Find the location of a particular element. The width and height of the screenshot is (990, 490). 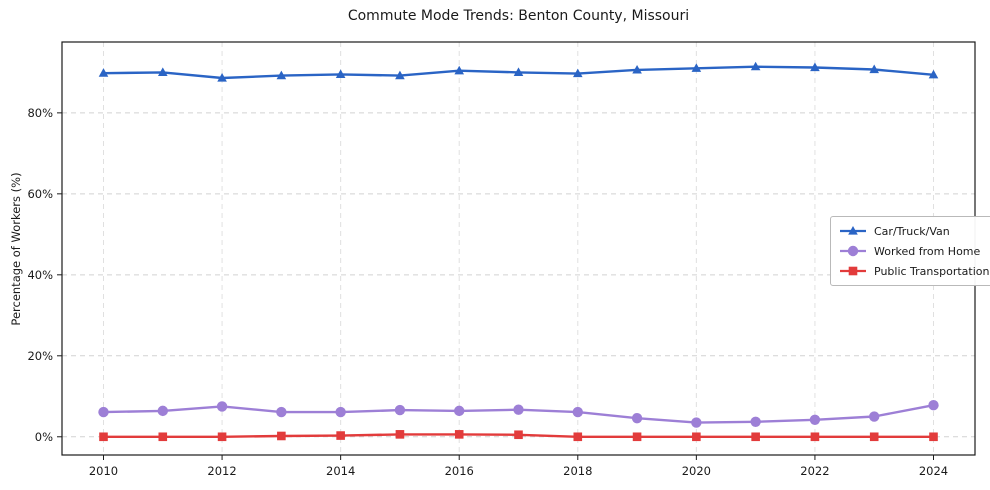

y-tick-label: 40% is located at coordinates (40, 275).